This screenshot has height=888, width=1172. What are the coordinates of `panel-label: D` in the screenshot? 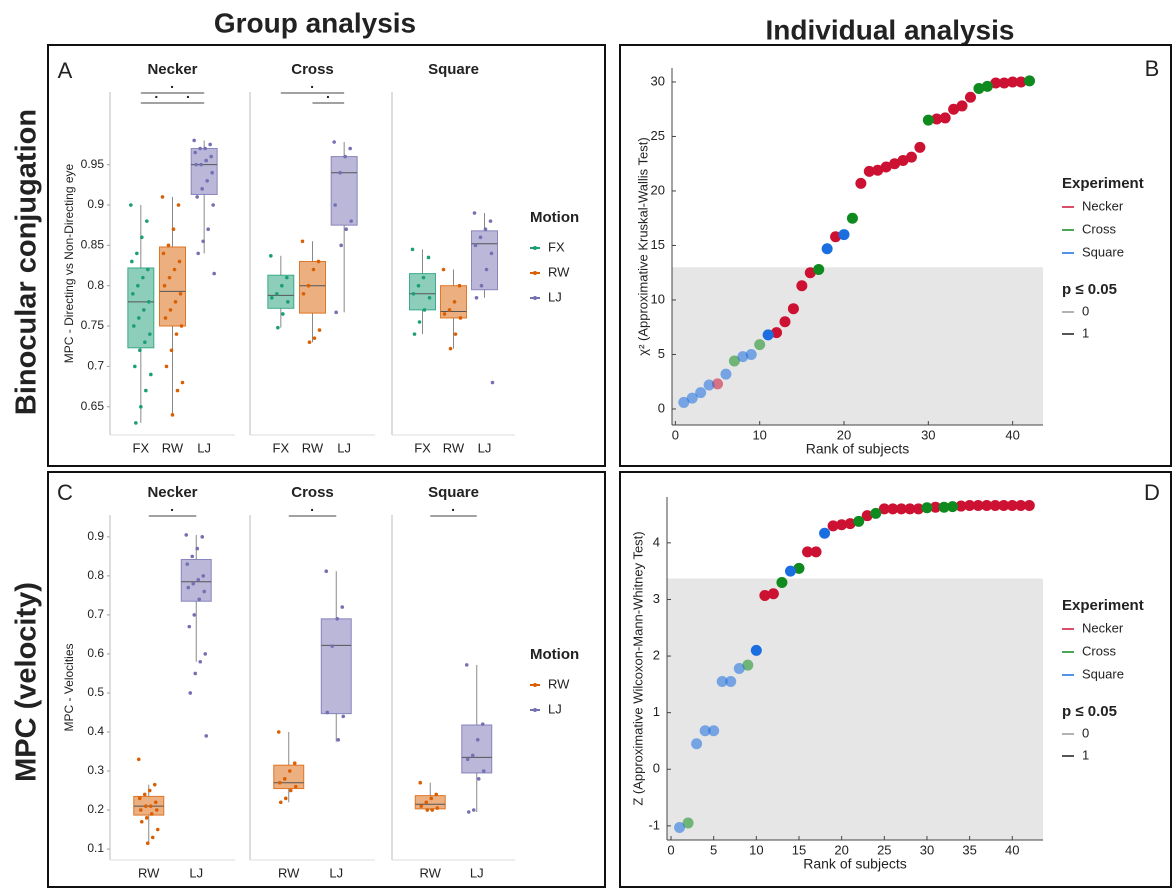 It's located at (1152, 492).